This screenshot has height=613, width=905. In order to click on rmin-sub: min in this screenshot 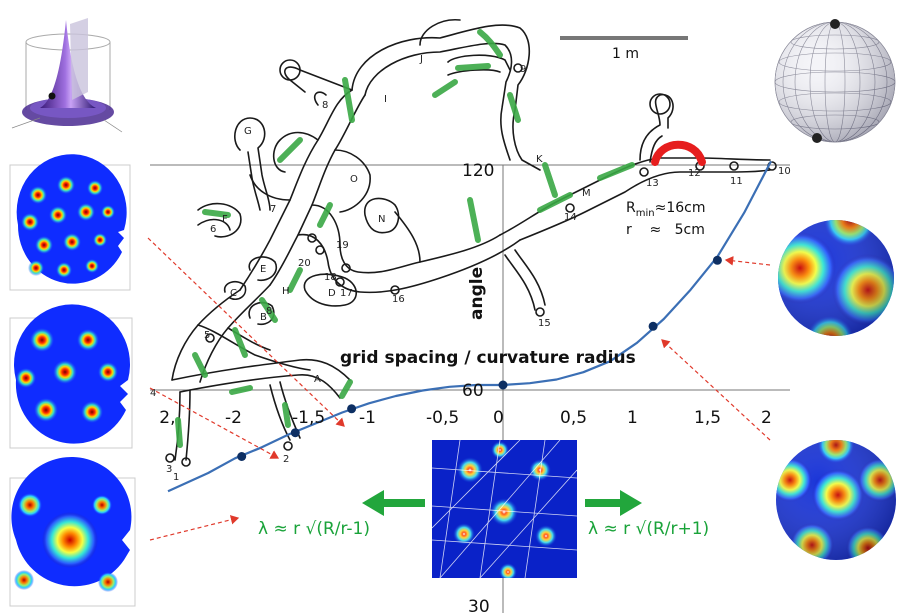, I will do `click(645, 213)`.